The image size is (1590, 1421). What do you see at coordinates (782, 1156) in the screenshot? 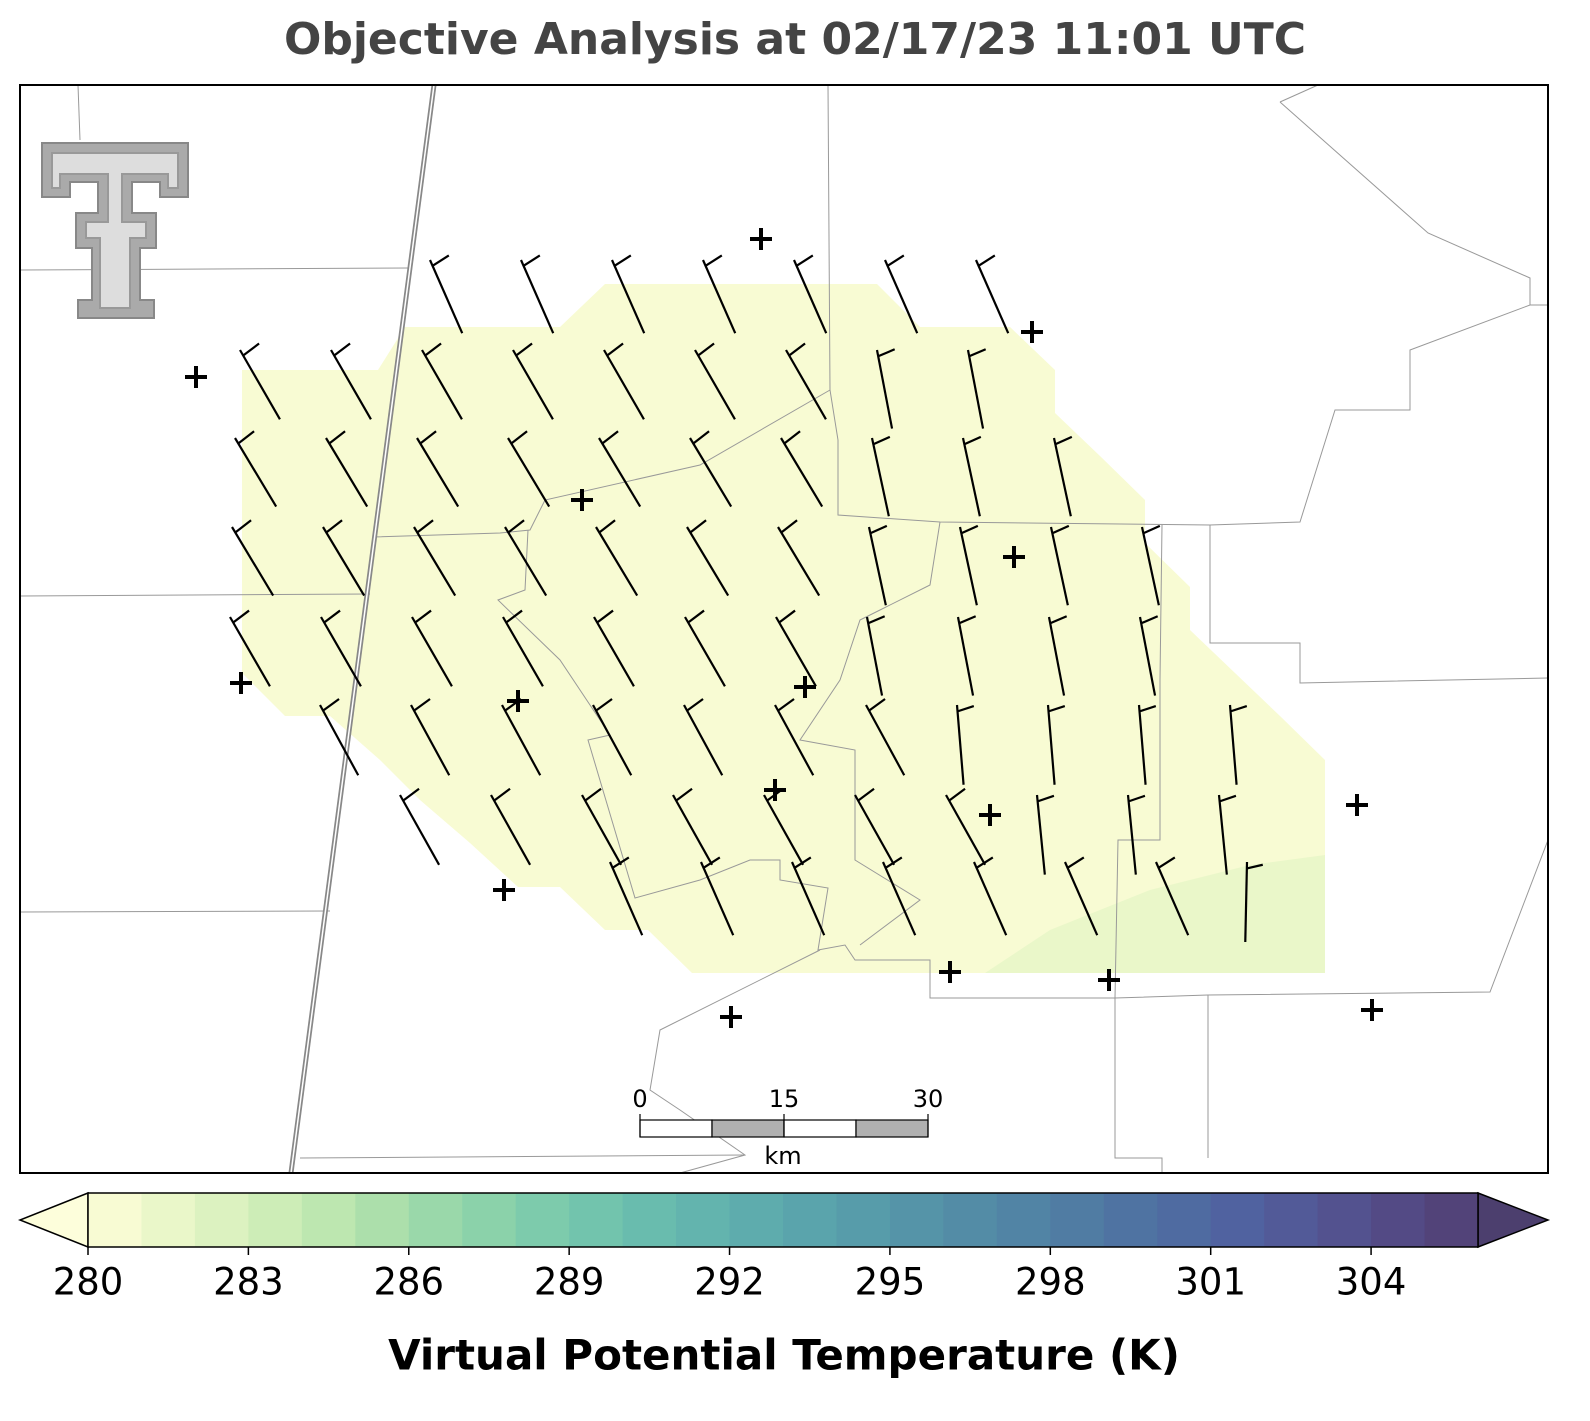
I see `scale-unit: km` at bounding box center [782, 1156].